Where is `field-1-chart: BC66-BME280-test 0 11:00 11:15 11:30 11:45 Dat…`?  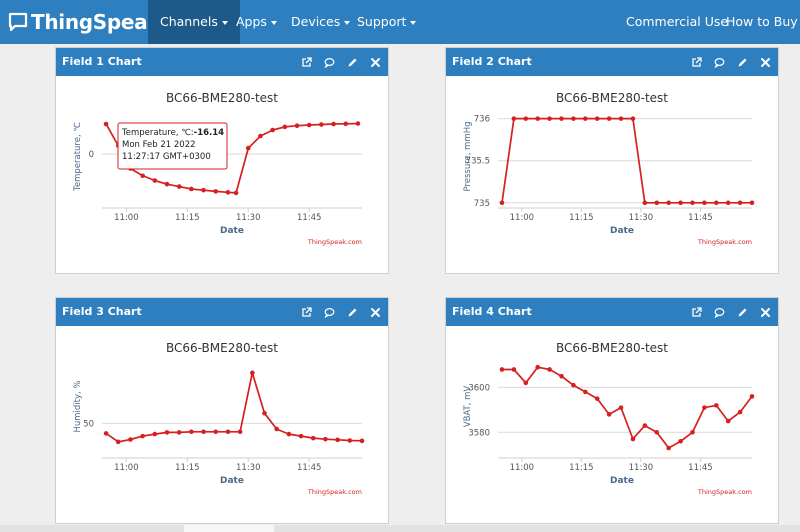
field-1-chart: BC66-BME280-test 0 11:00 11:15 11:30 11:45 Dat… is located at coordinates (217, 168).